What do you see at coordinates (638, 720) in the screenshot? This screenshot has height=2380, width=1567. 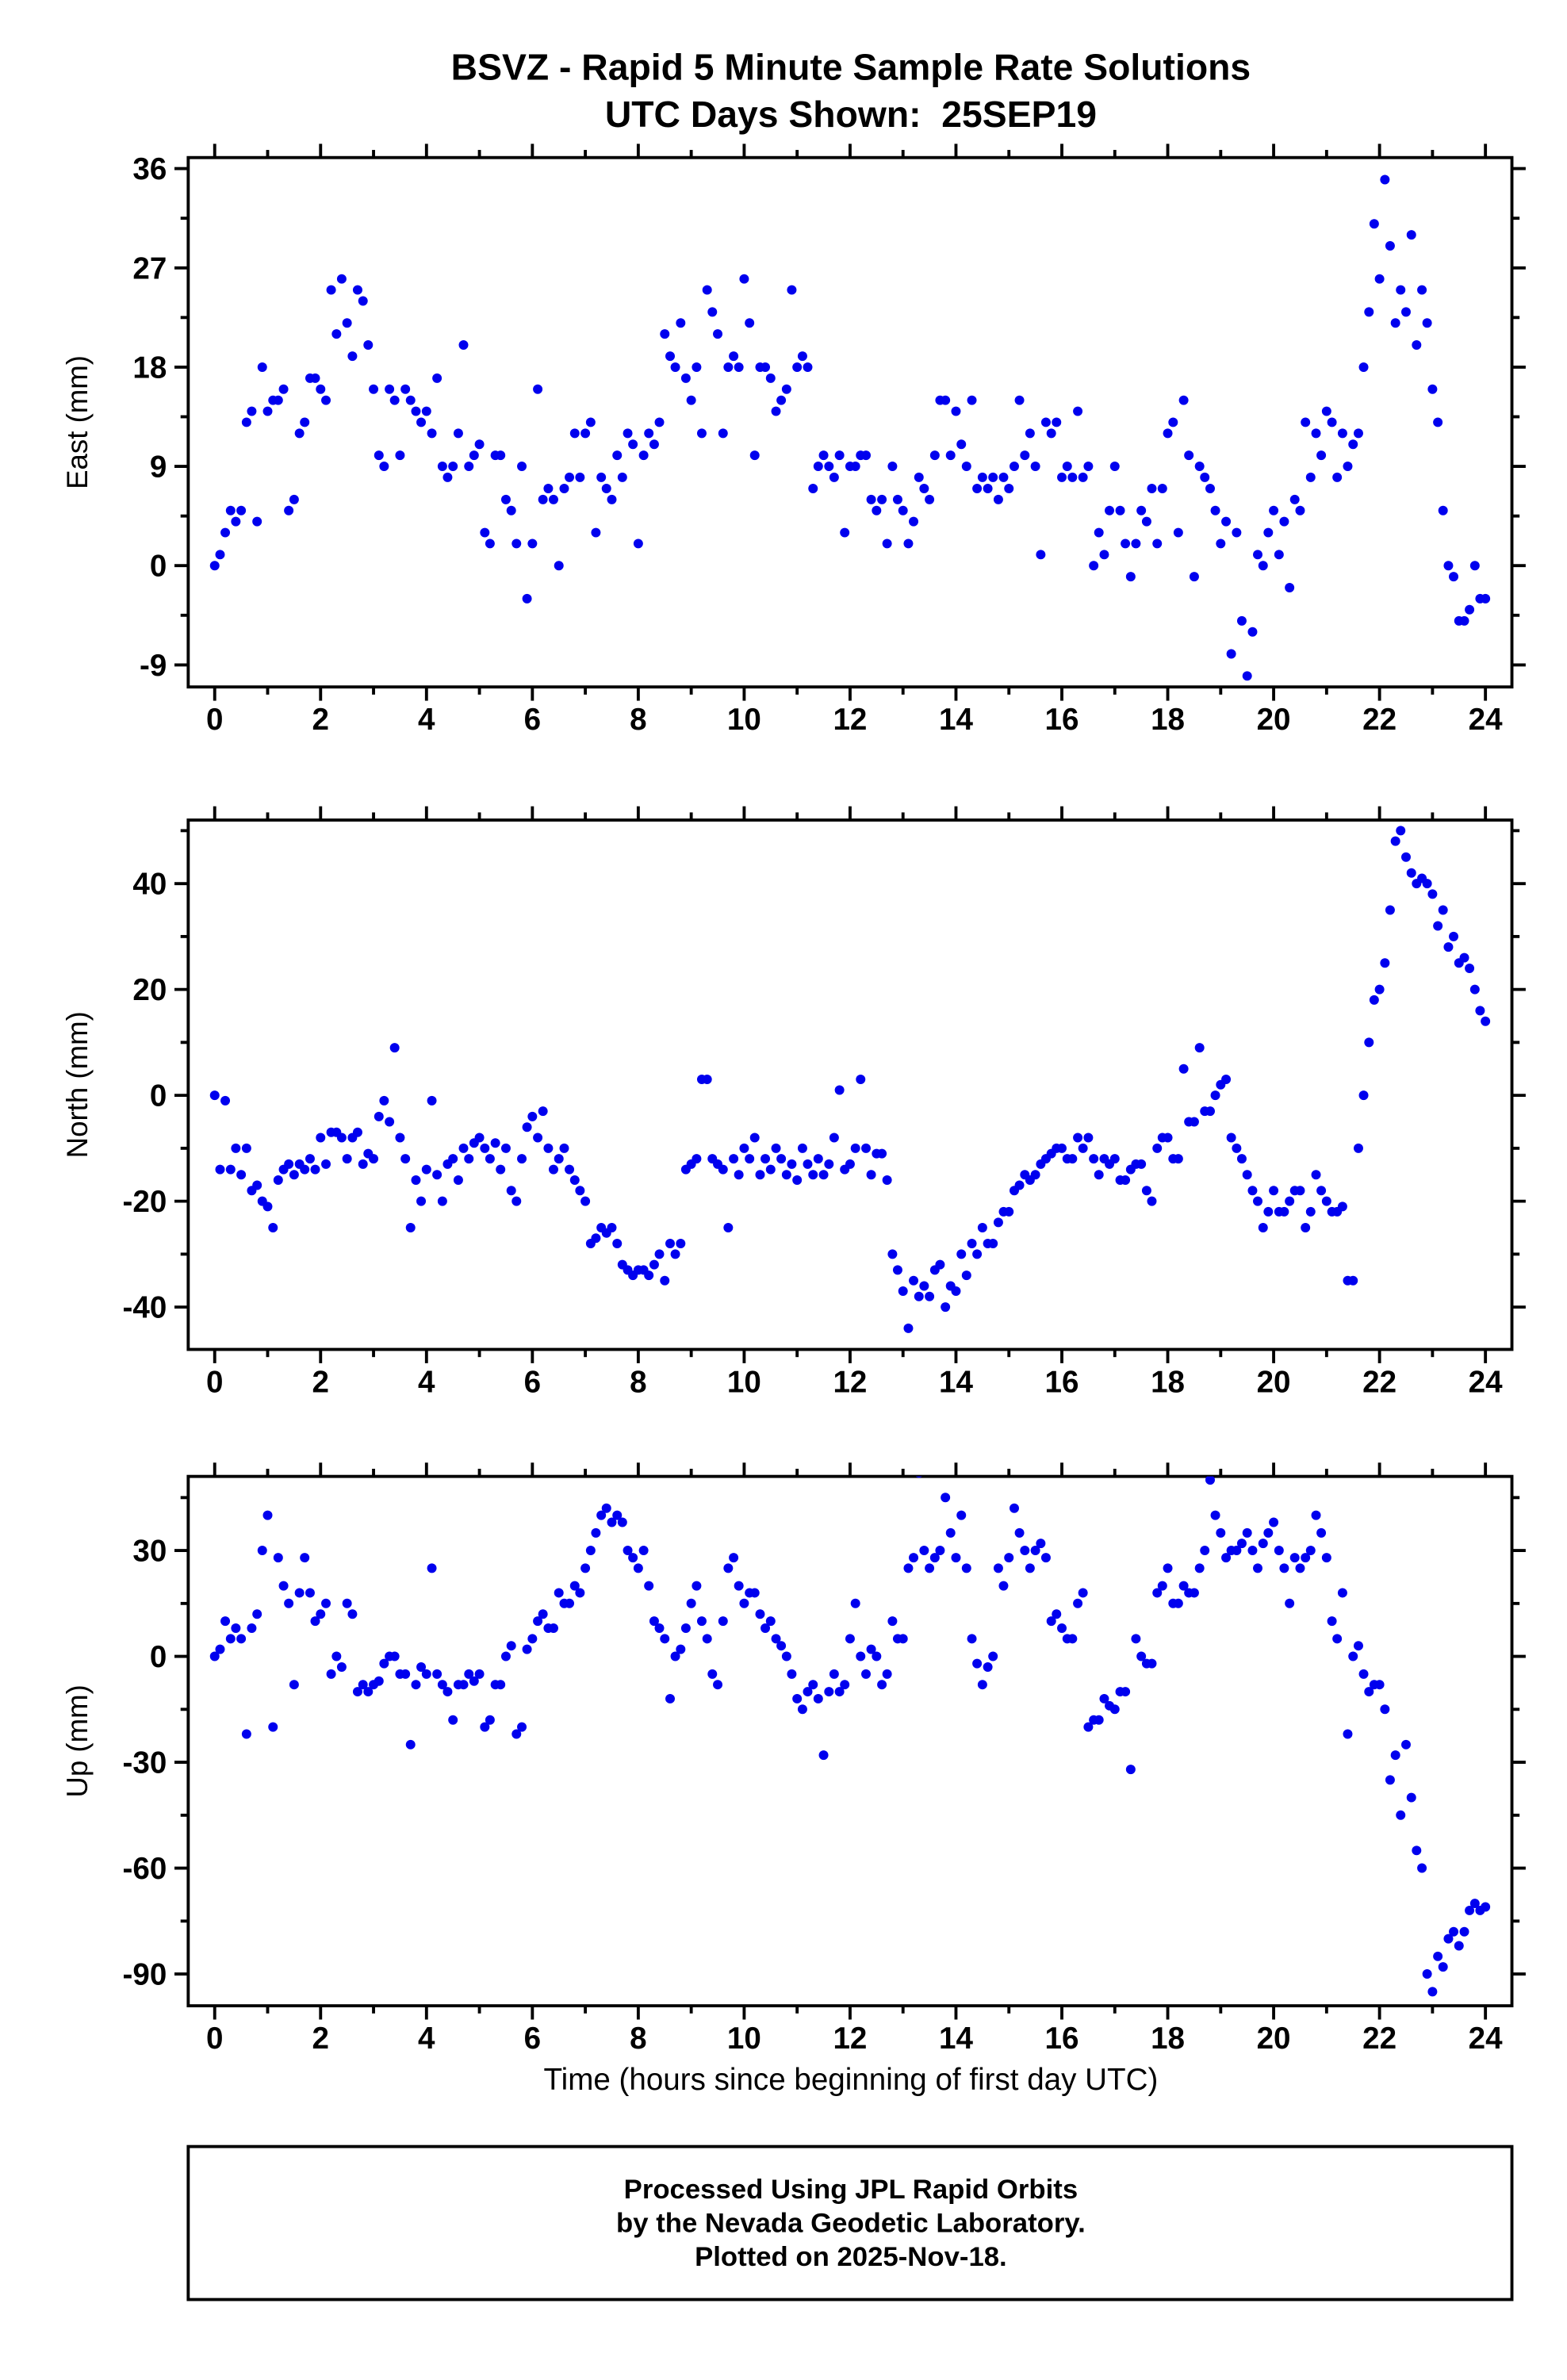 I see `x-tick-label: 8` at bounding box center [638, 720].